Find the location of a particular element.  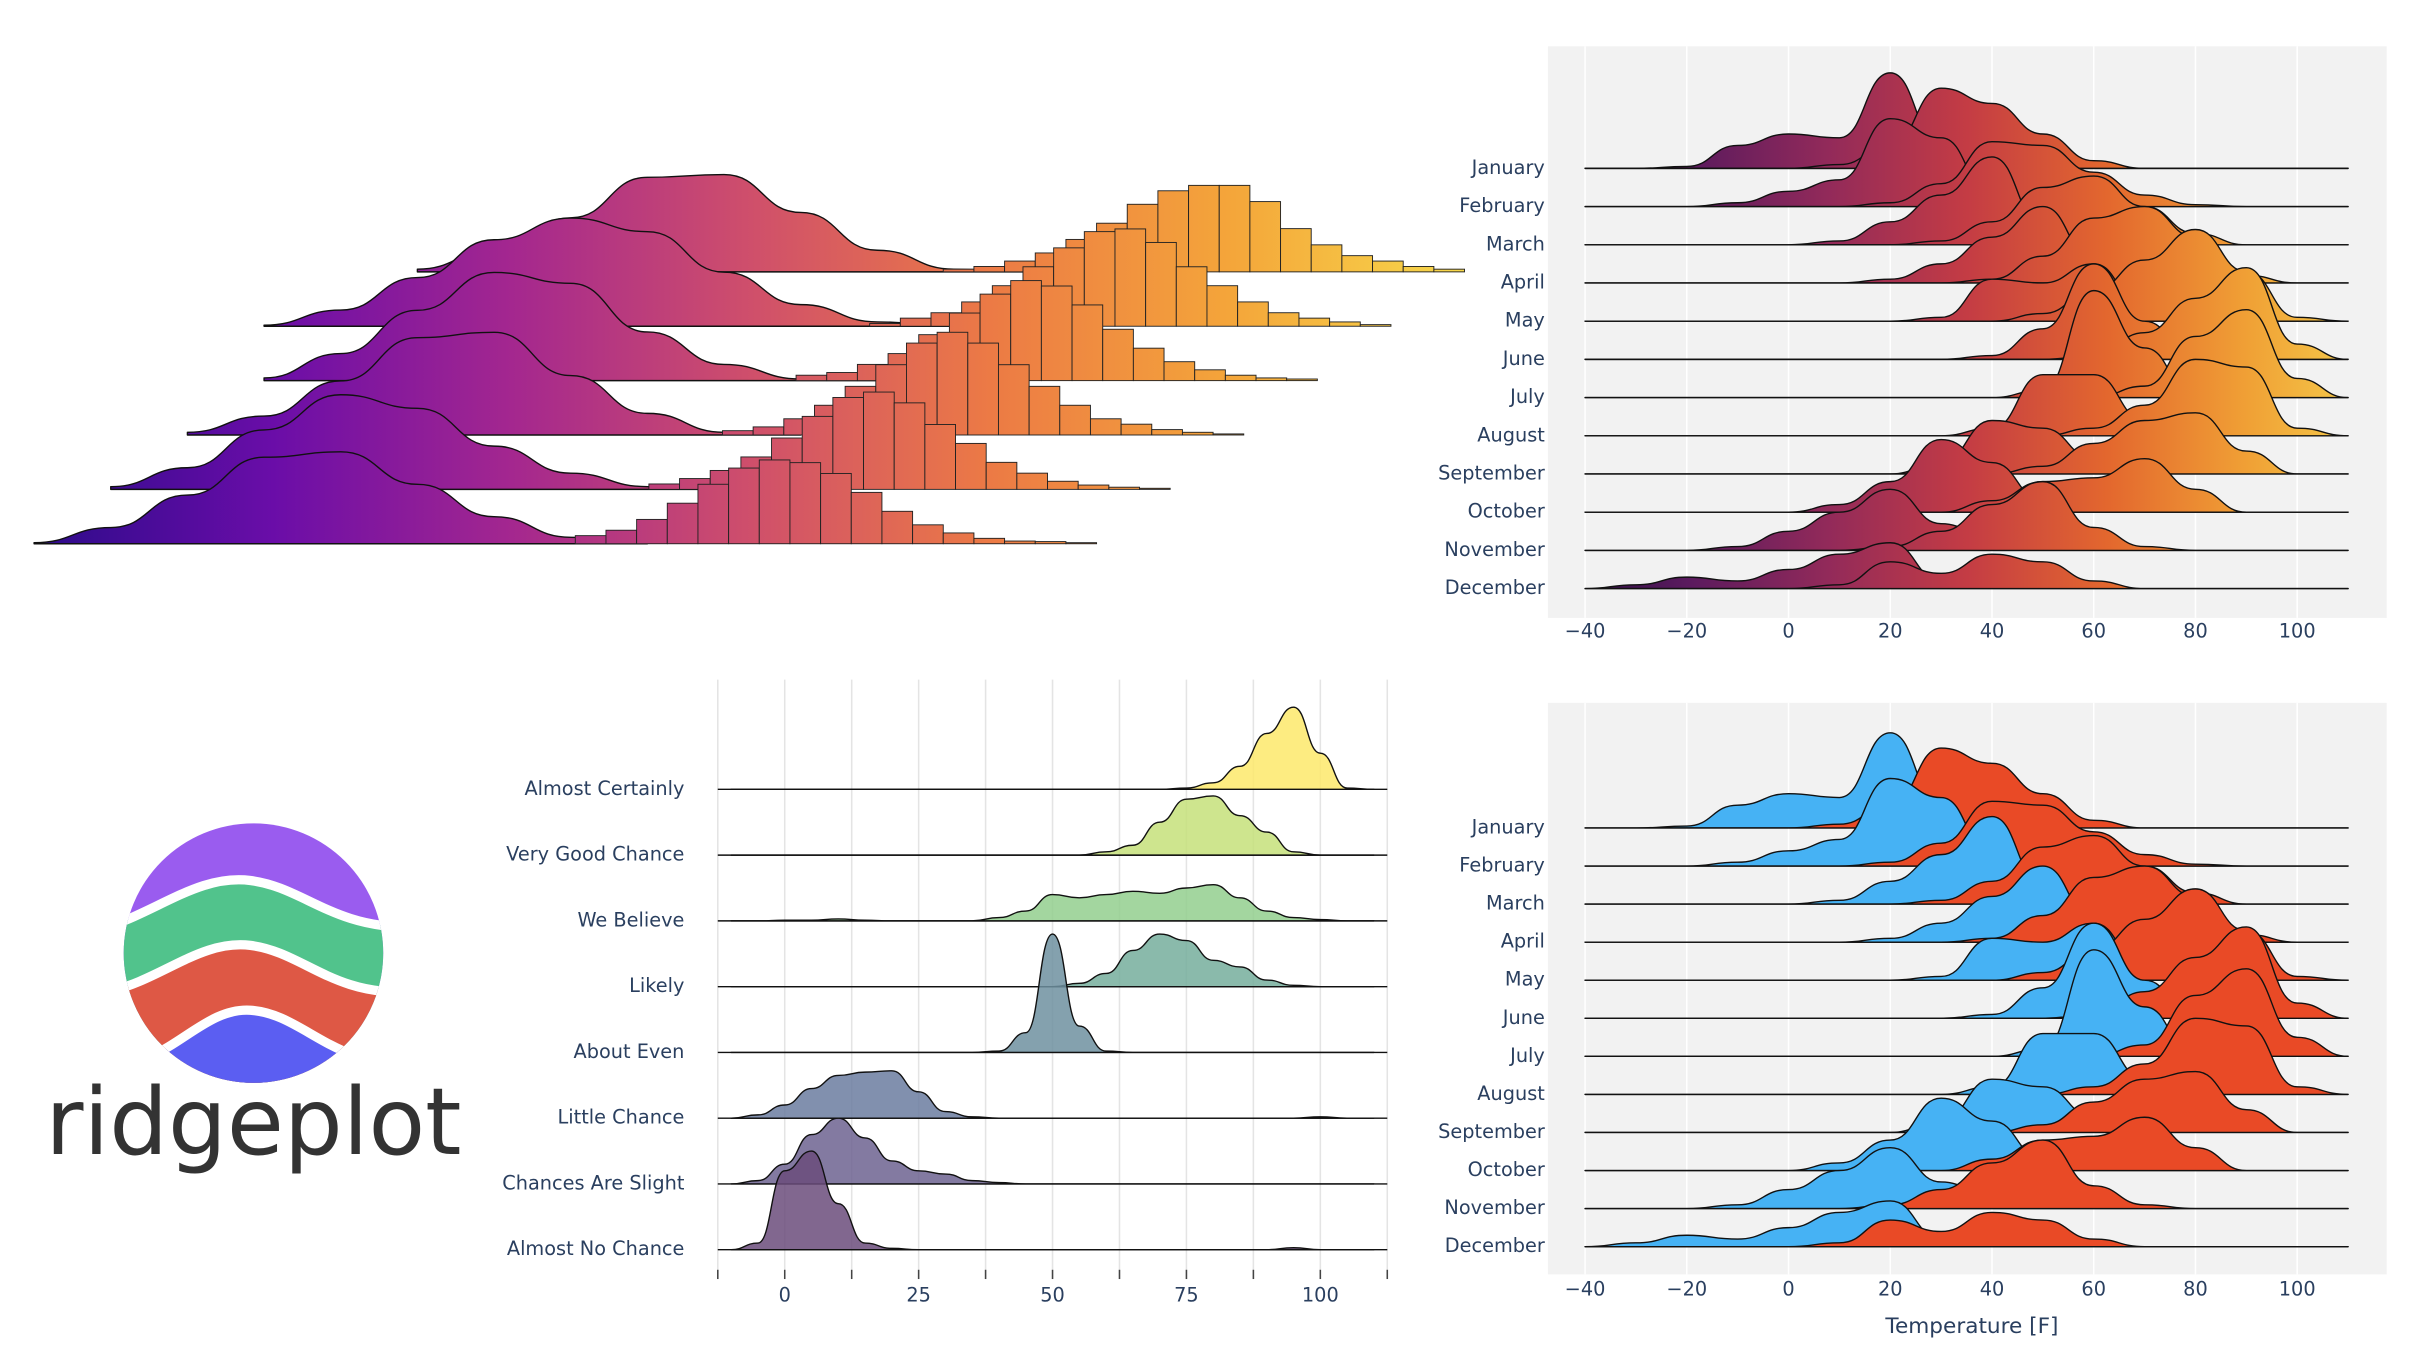

y-tick-label: July is located at coordinates (1527, 1055).